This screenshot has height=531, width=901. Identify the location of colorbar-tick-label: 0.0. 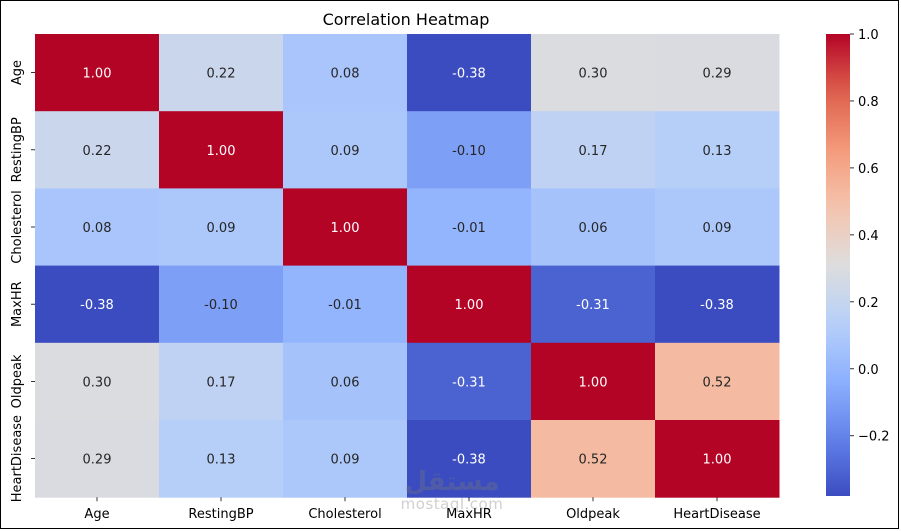
(868, 370).